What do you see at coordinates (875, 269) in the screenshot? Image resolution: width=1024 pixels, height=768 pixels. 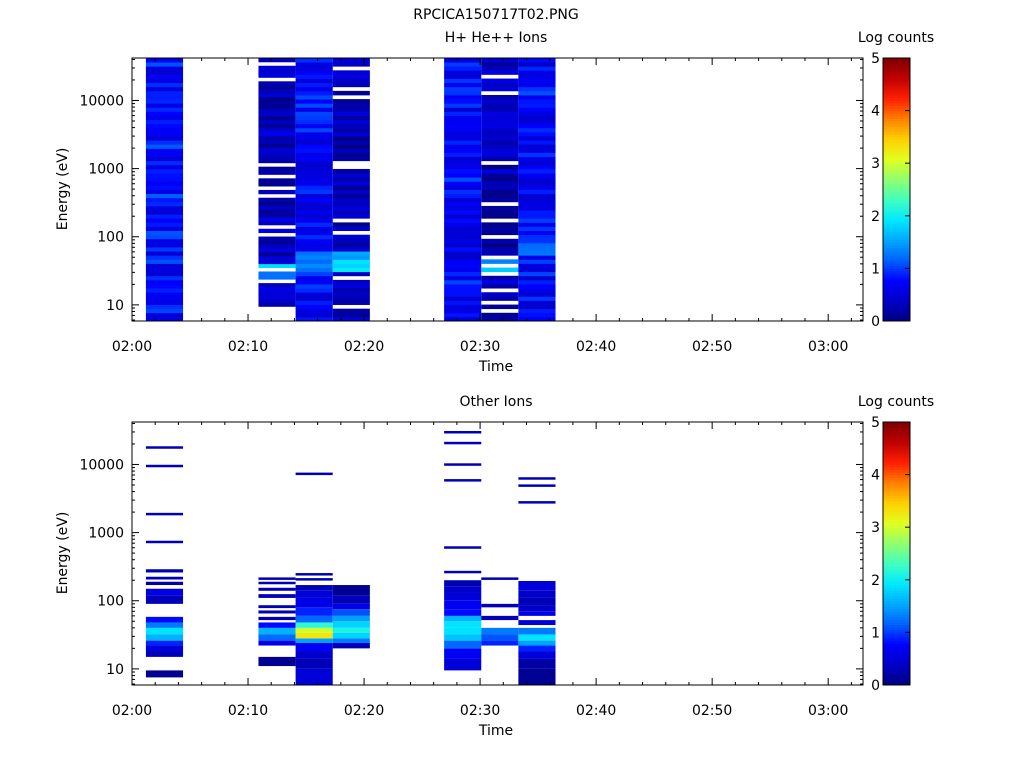 I see `colorbar-tick-label: 1` at bounding box center [875, 269].